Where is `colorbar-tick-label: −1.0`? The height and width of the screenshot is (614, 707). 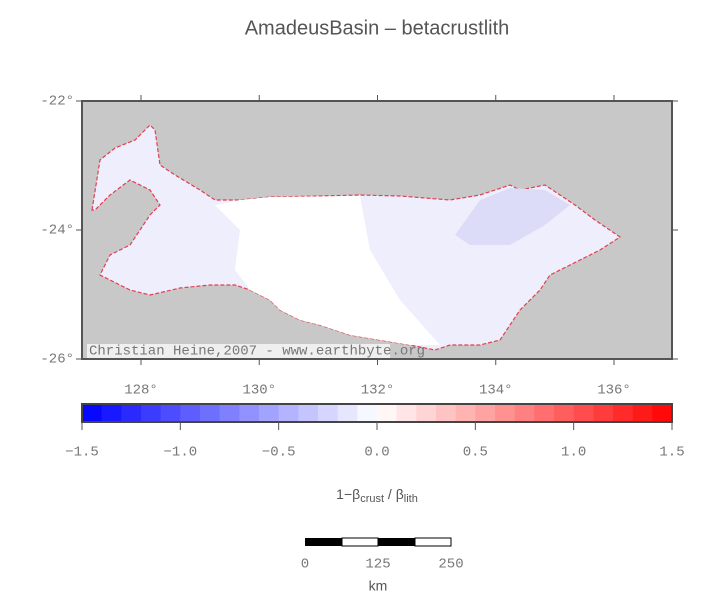
colorbar-tick-label: −1.0 is located at coordinates (181, 453).